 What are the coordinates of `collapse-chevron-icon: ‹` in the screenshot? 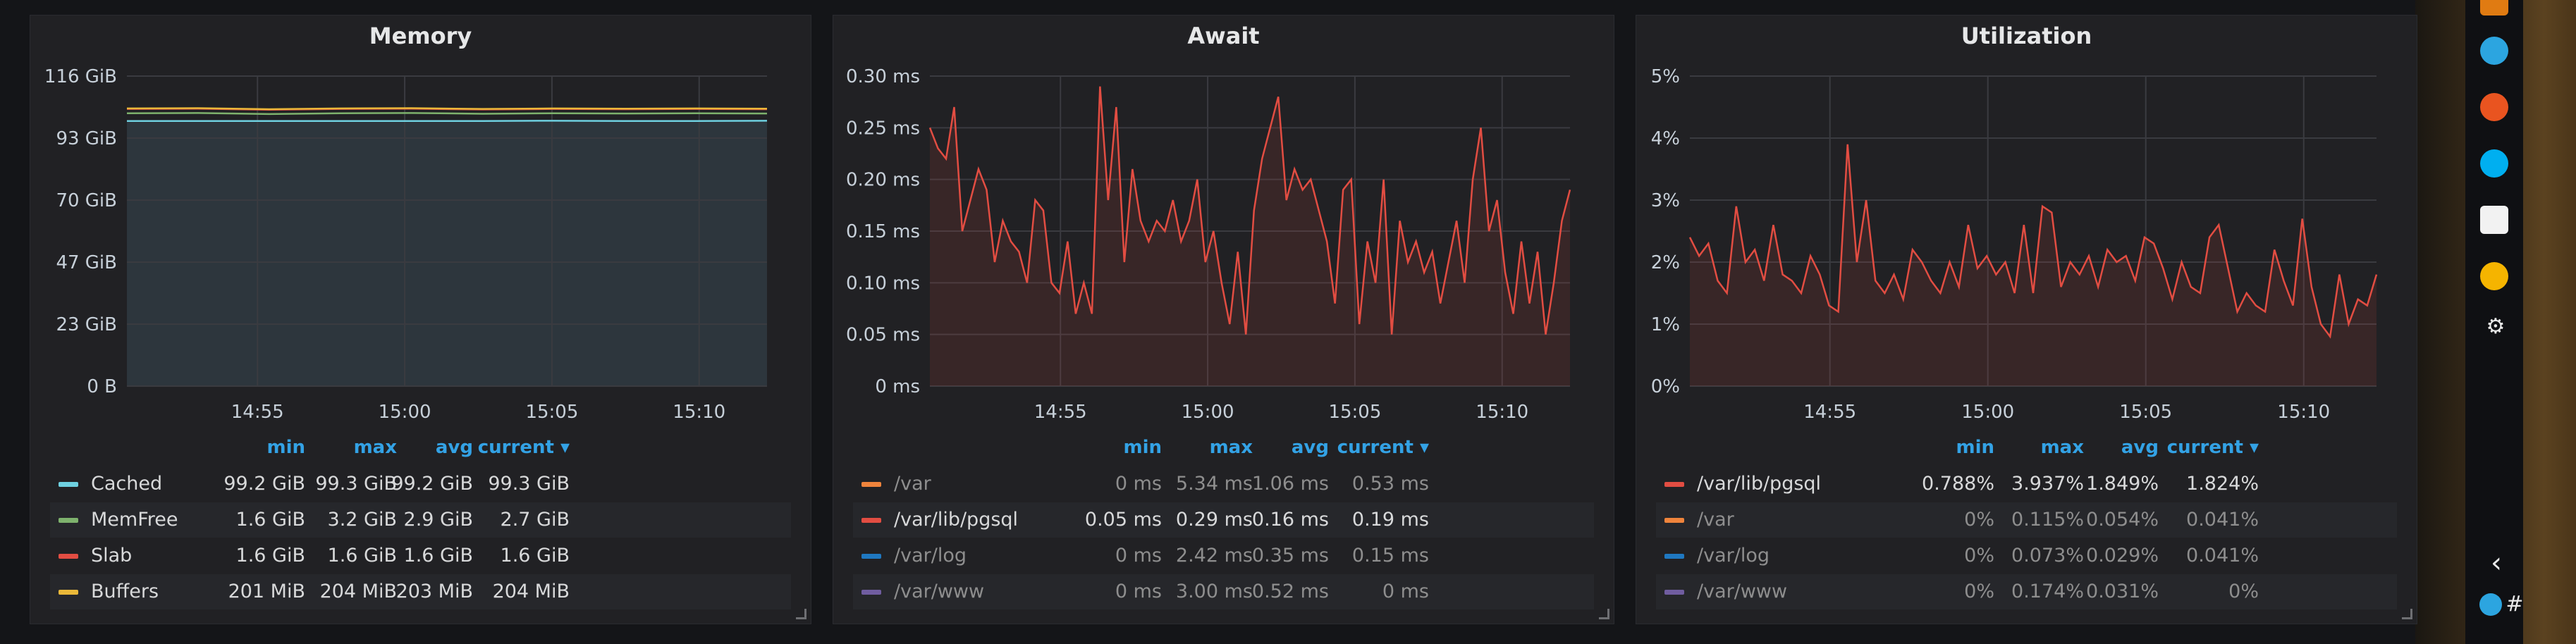 It's located at (2496, 563).